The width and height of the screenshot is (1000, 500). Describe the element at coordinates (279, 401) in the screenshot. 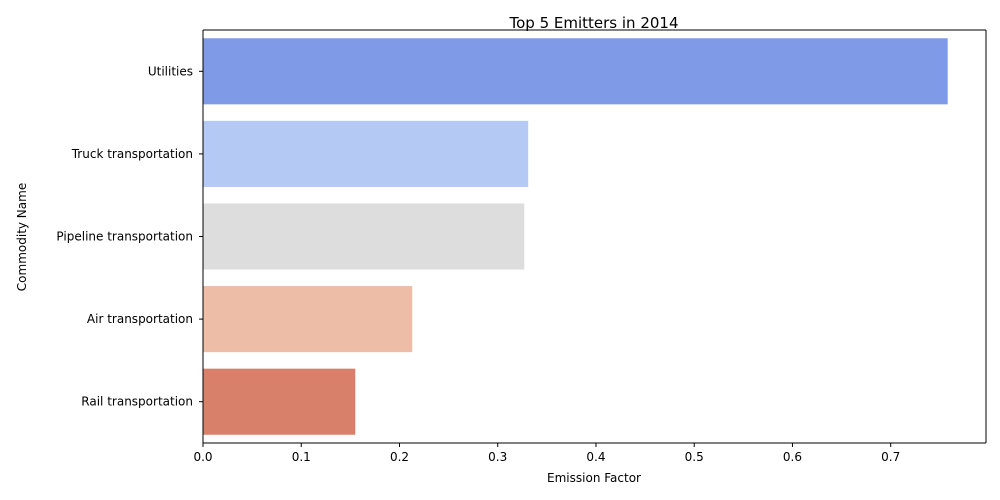

I see `bar-rail-transportation` at that location.